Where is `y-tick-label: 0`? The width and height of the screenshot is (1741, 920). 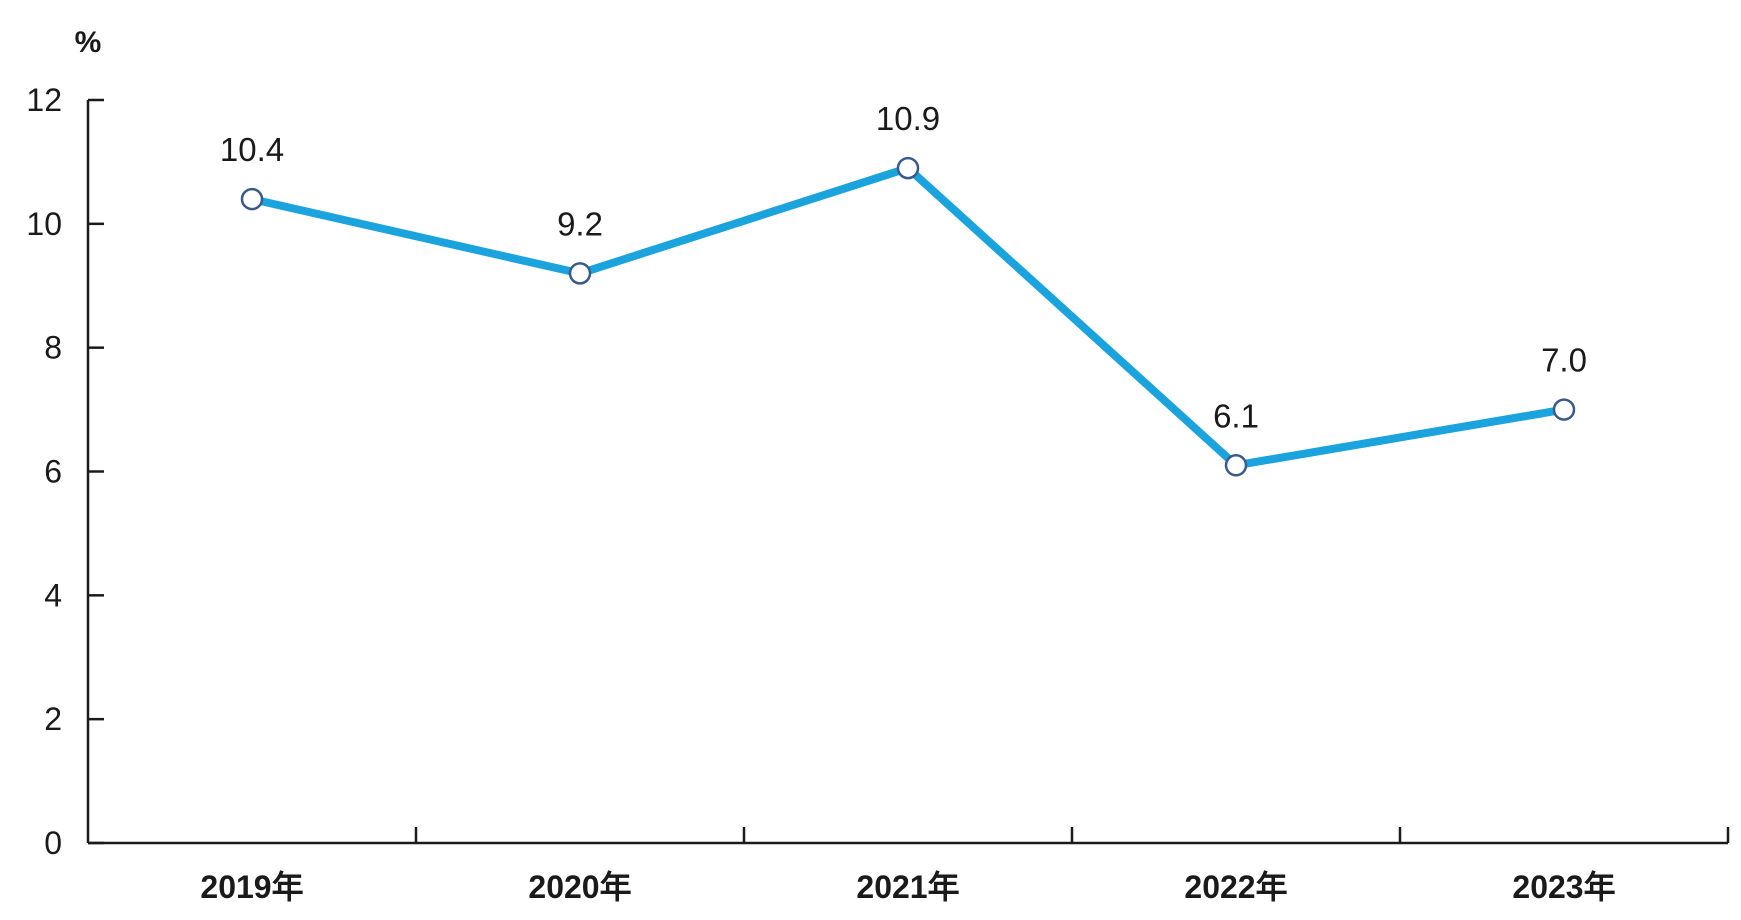
y-tick-label: 0 is located at coordinates (53, 843).